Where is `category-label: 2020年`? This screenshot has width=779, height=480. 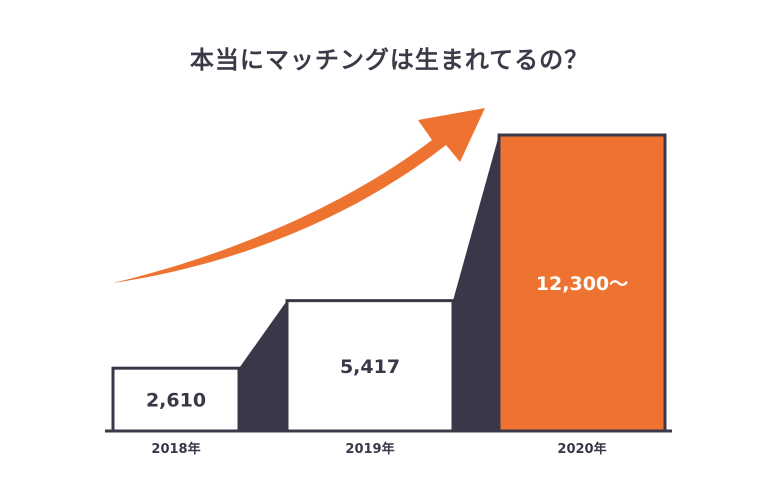 category-label: 2020年 is located at coordinates (581, 449).